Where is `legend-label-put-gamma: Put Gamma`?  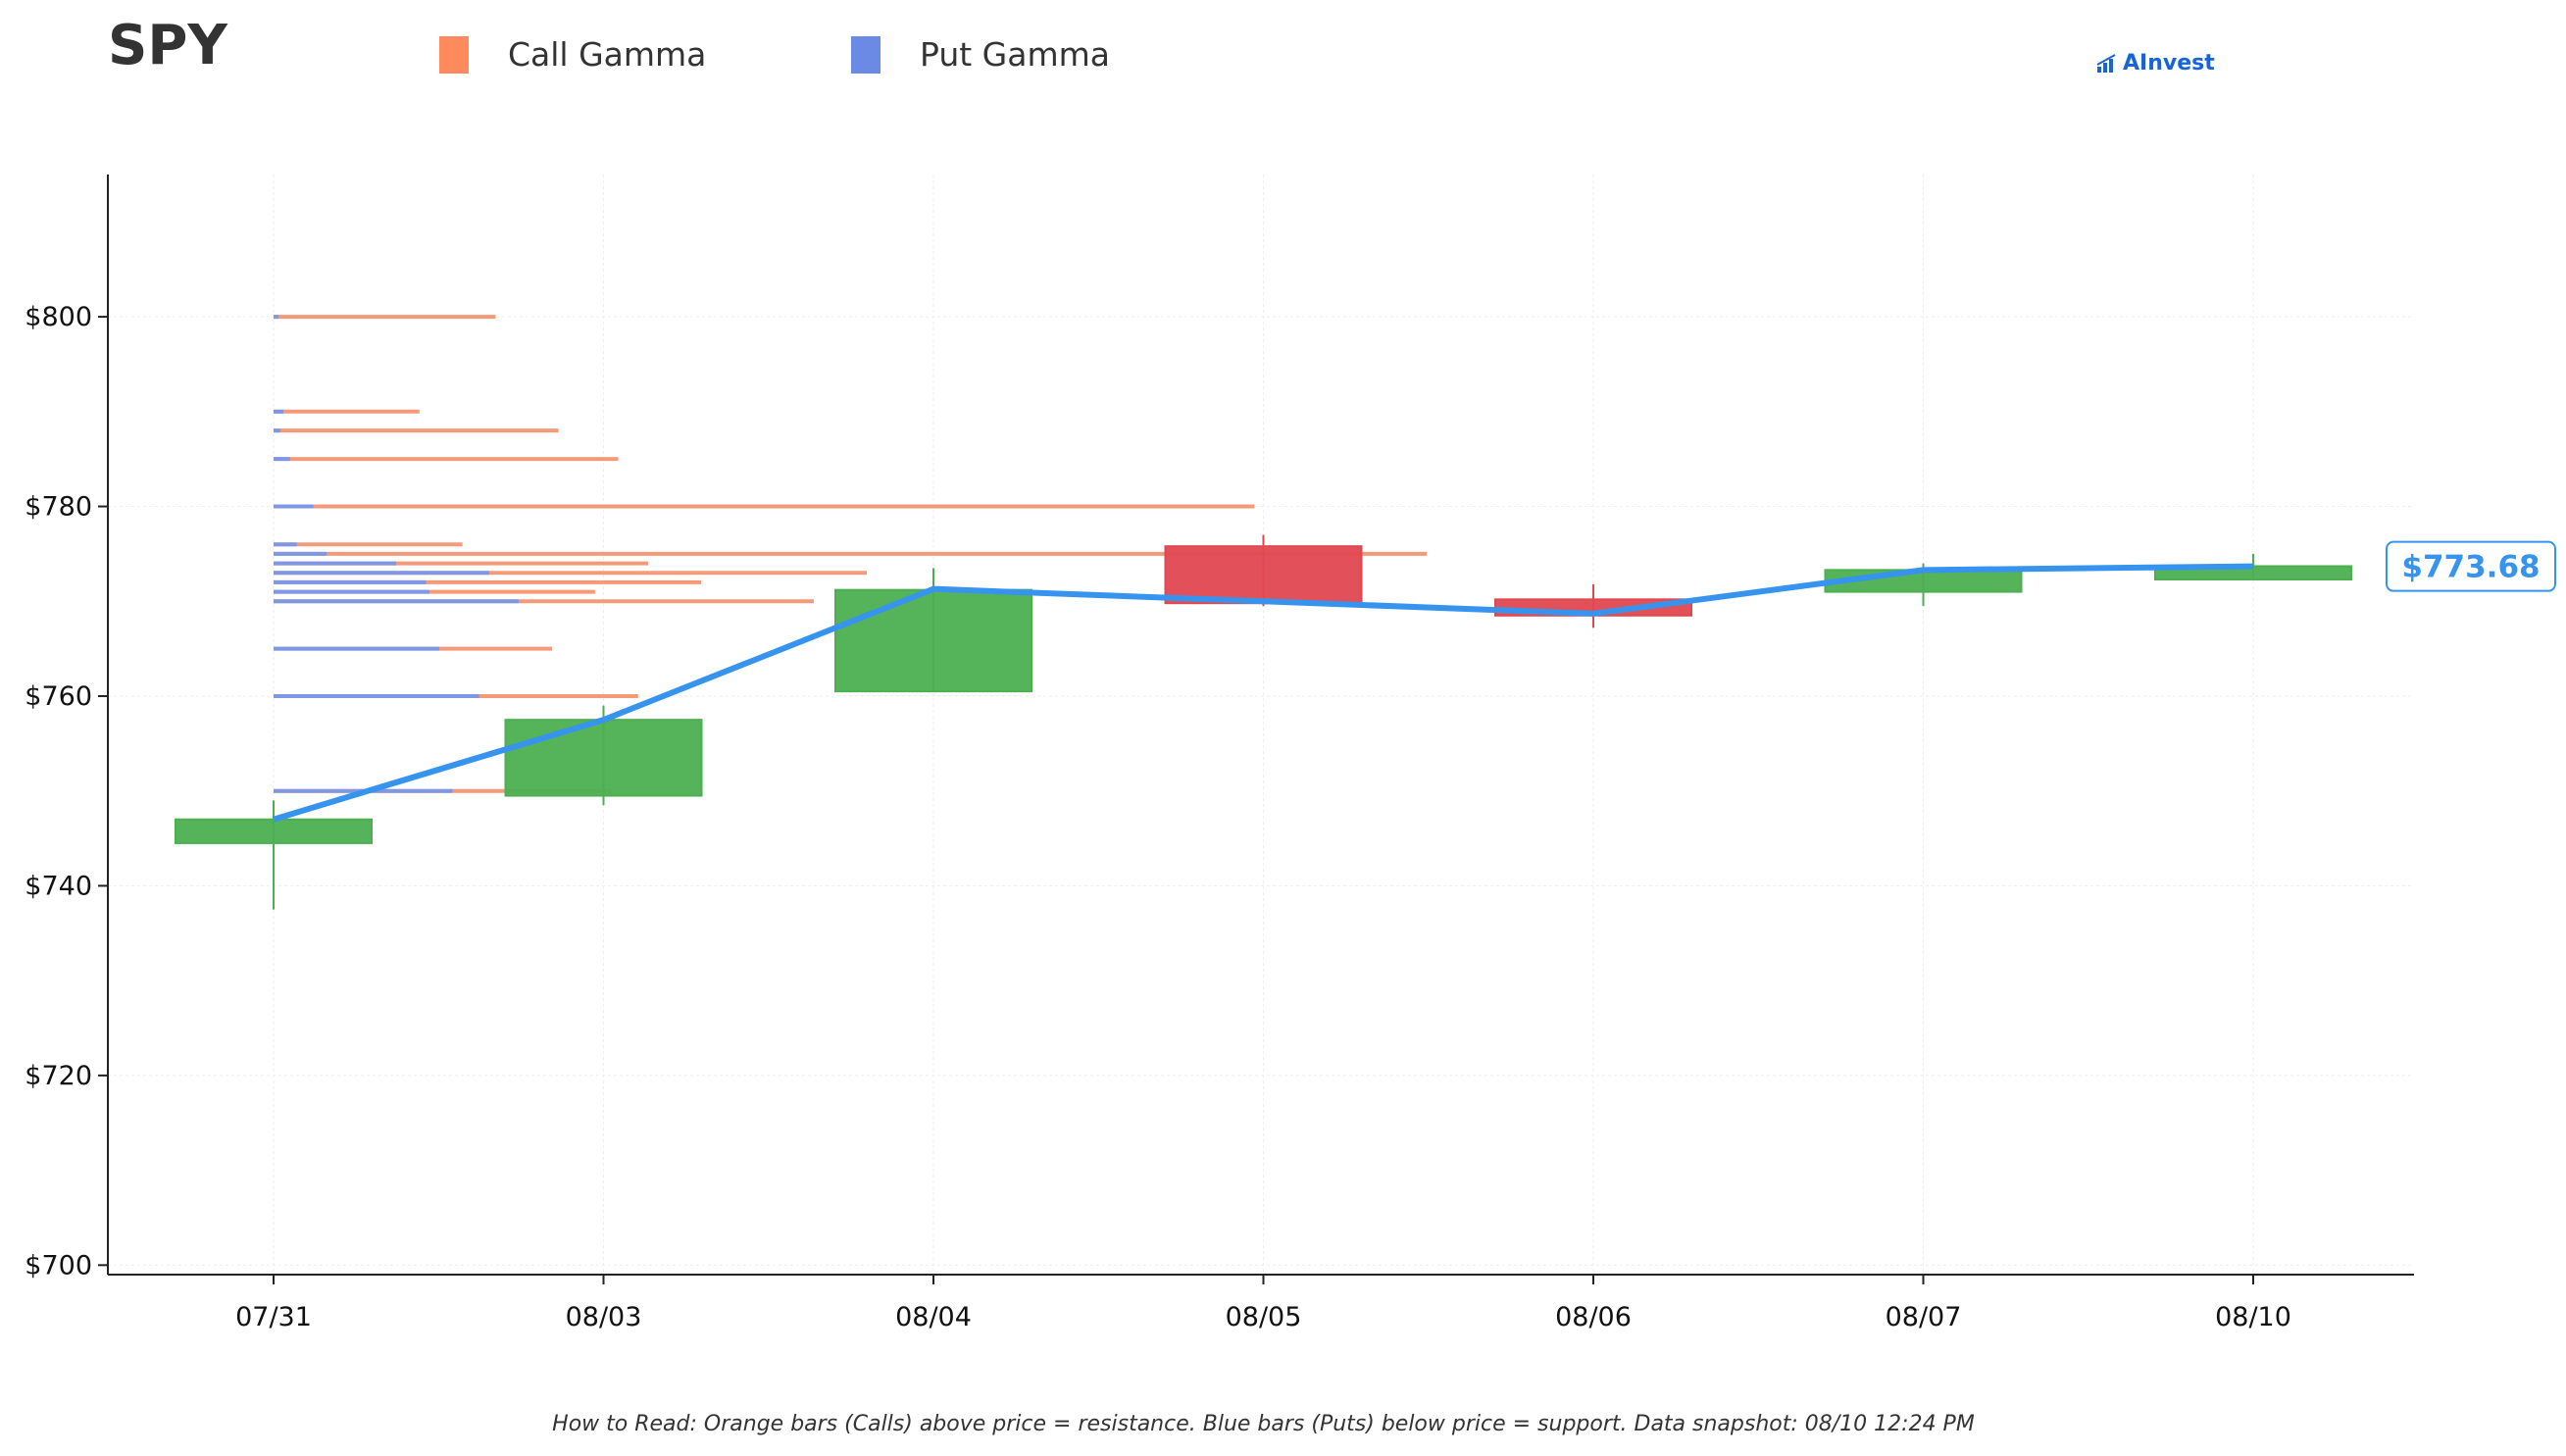 legend-label-put-gamma: Put Gamma is located at coordinates (1015, 54).